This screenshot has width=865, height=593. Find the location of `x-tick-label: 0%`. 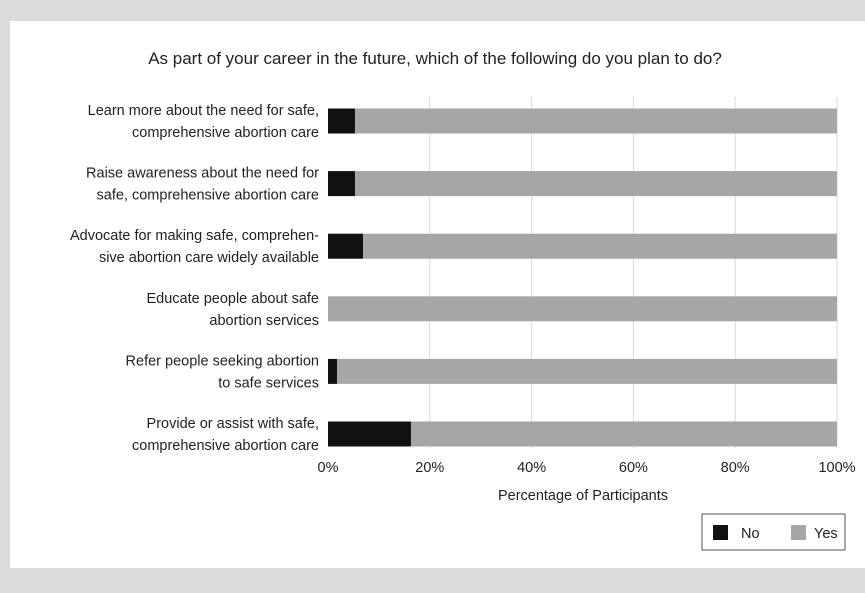

x-tick-label: 0% is located at coordinates (328, 468).